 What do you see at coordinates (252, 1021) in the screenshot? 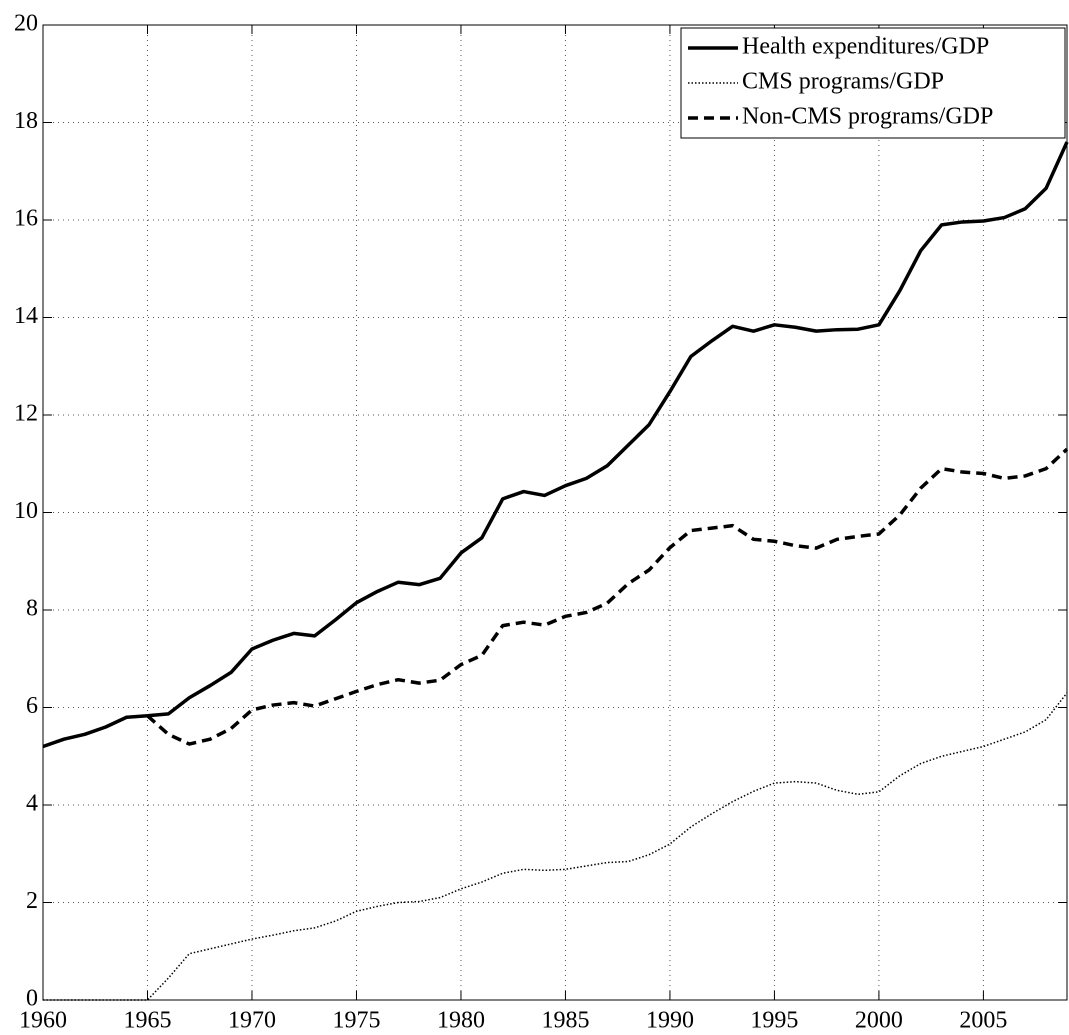
I see `x-tick-label: 1970` at bounding box center [252, 1021].